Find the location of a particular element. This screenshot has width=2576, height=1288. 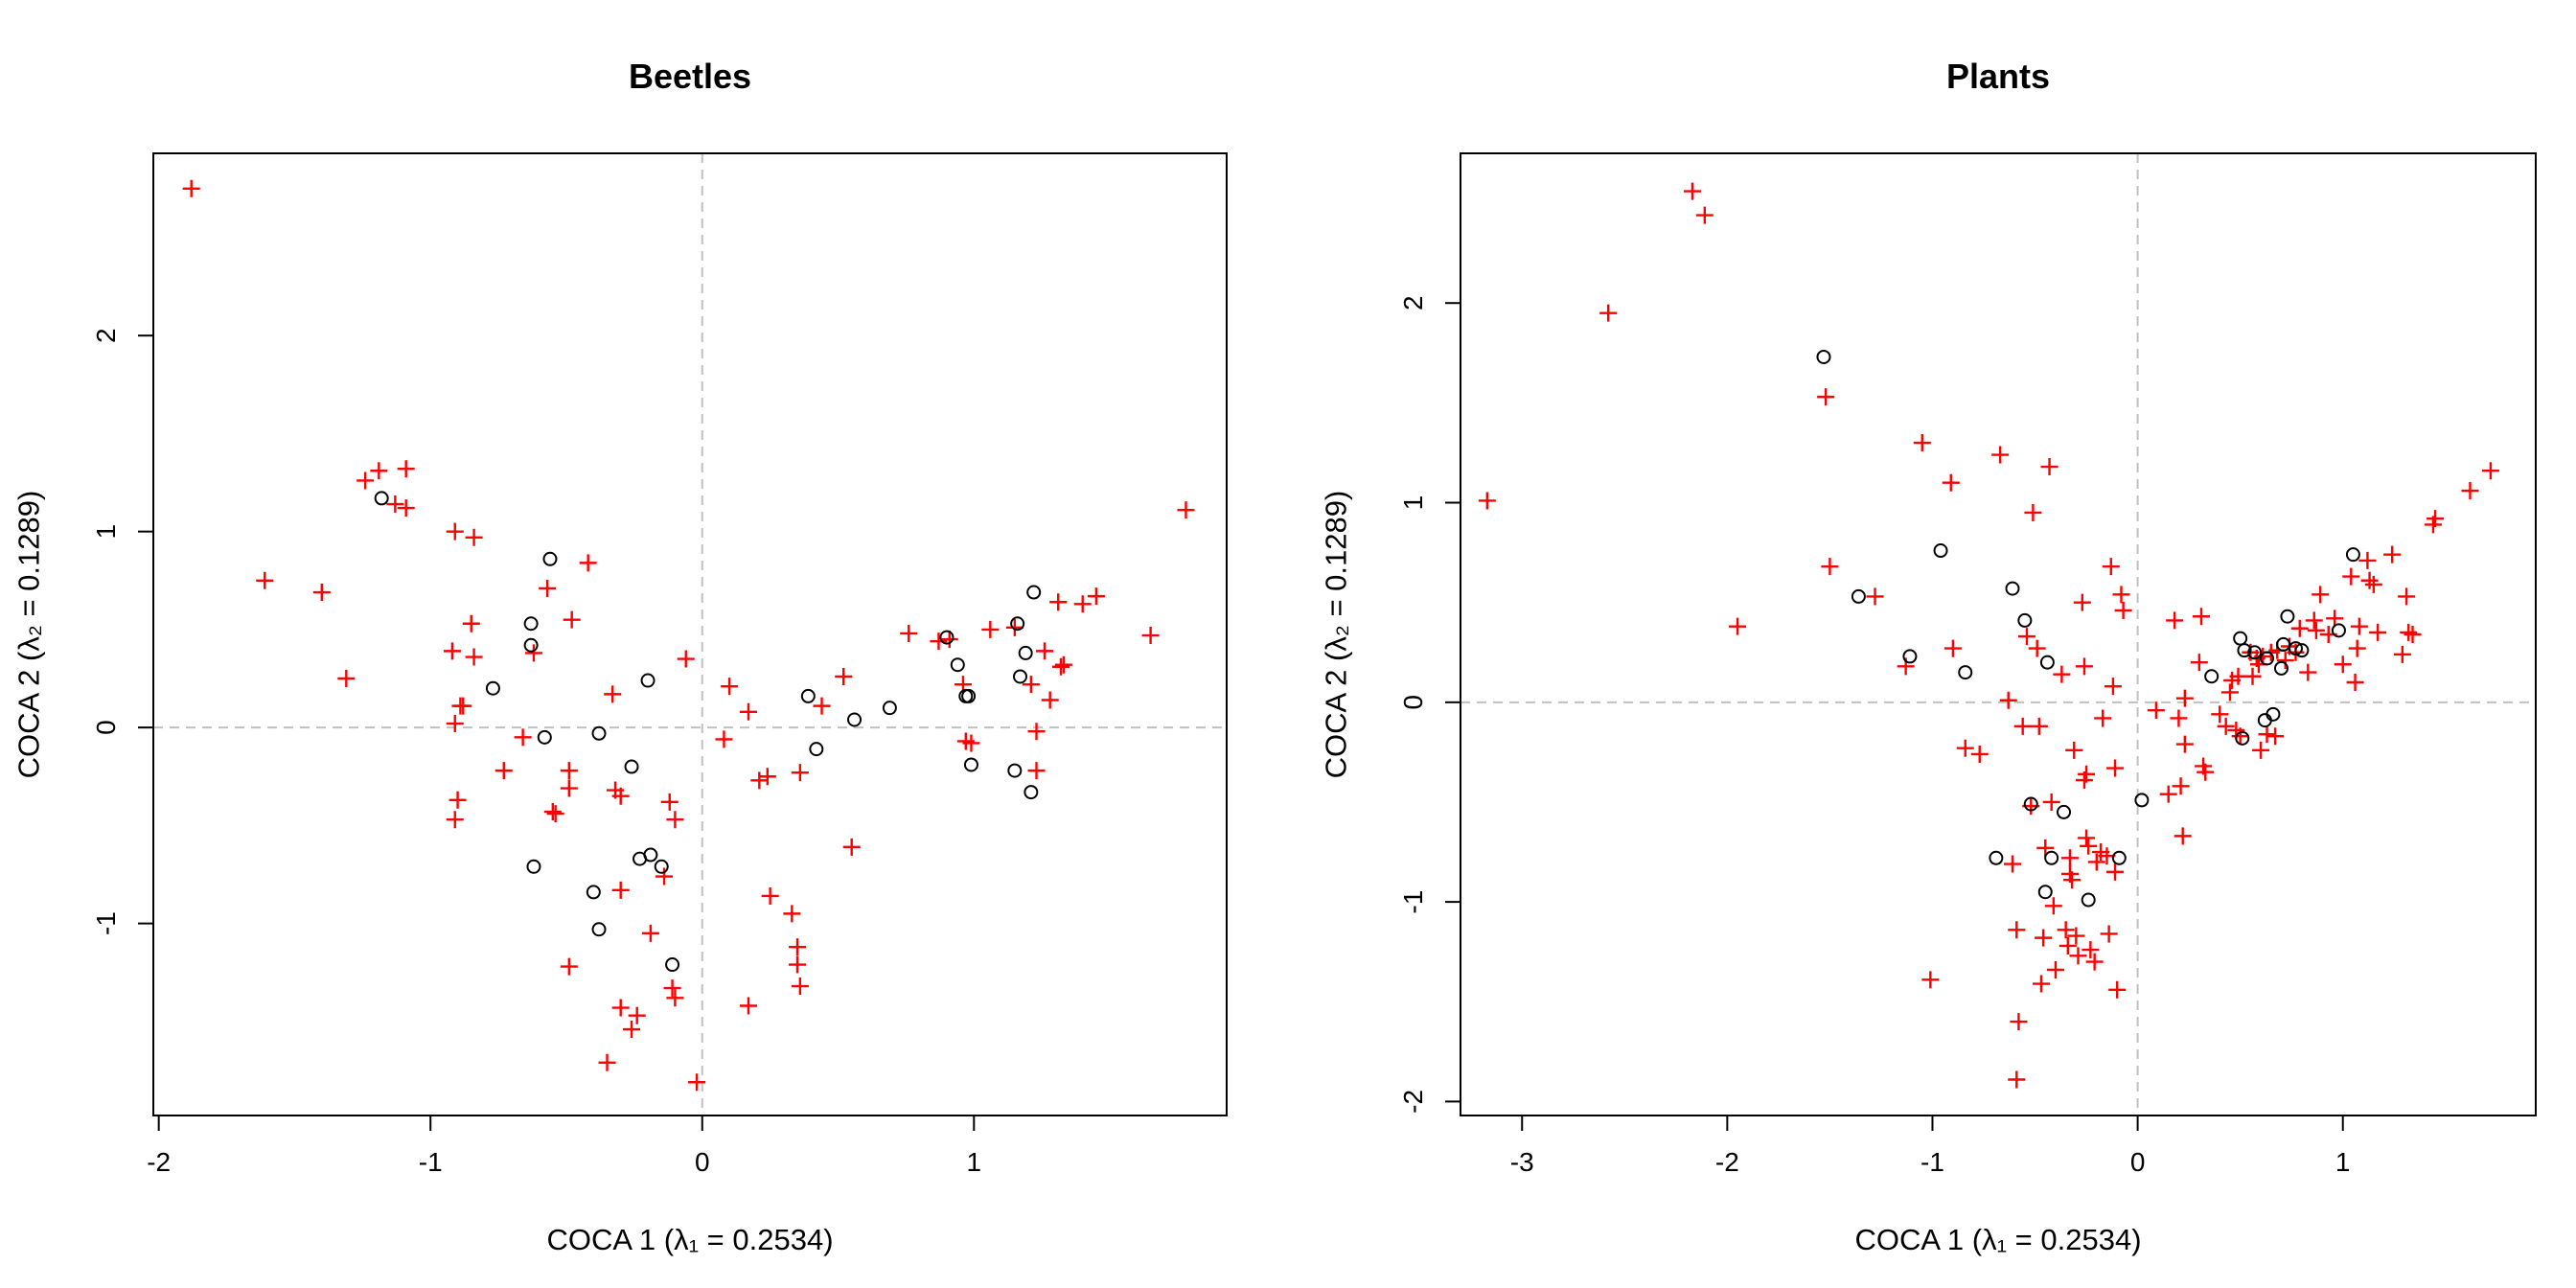

chart-title: Beetles is located at coordinates (690, 76).